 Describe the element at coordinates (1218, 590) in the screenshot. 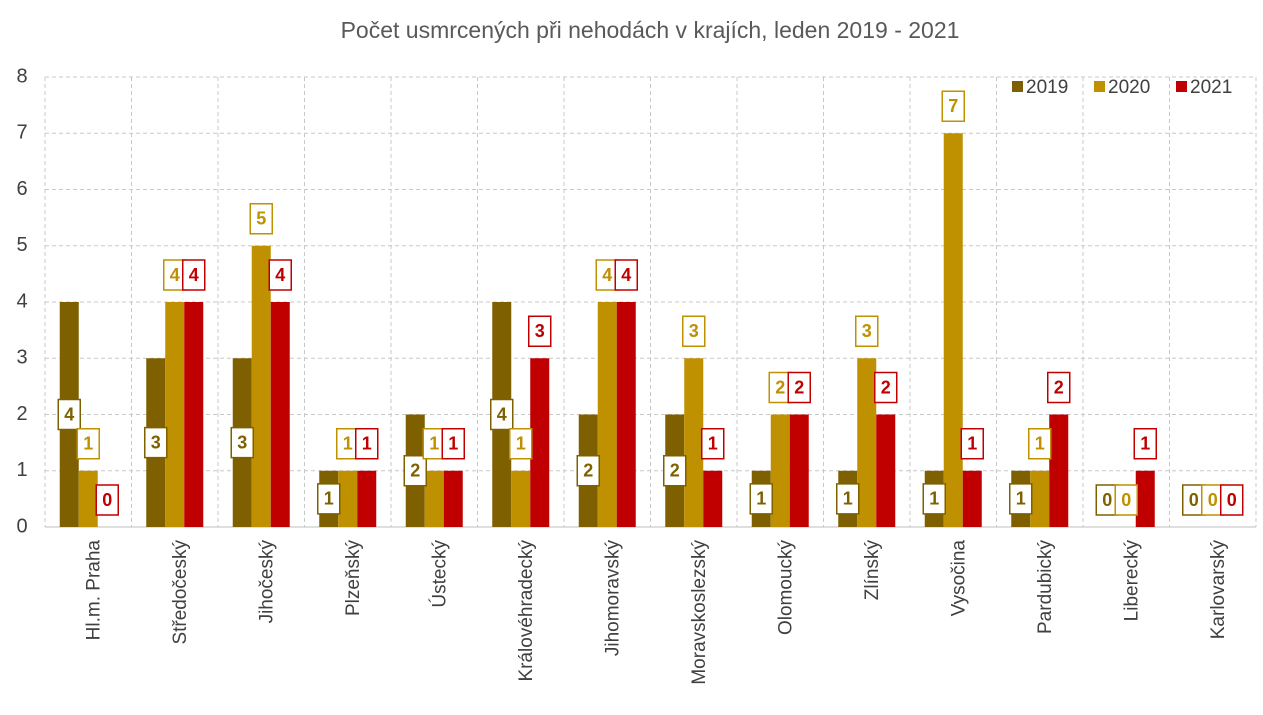

I see `x-tick-label: Karlovarský` at that location.